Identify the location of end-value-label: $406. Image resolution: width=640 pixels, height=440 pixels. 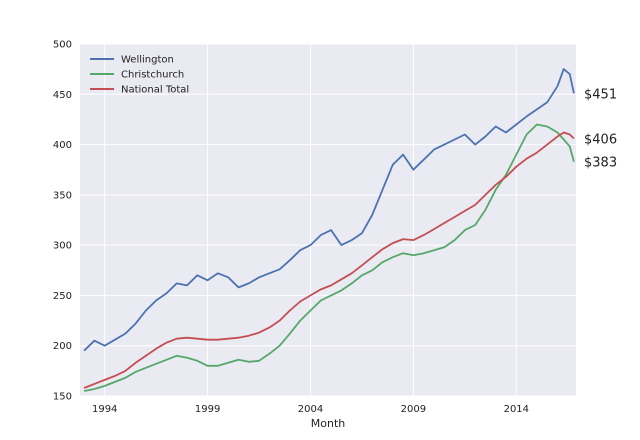
(600, 140).